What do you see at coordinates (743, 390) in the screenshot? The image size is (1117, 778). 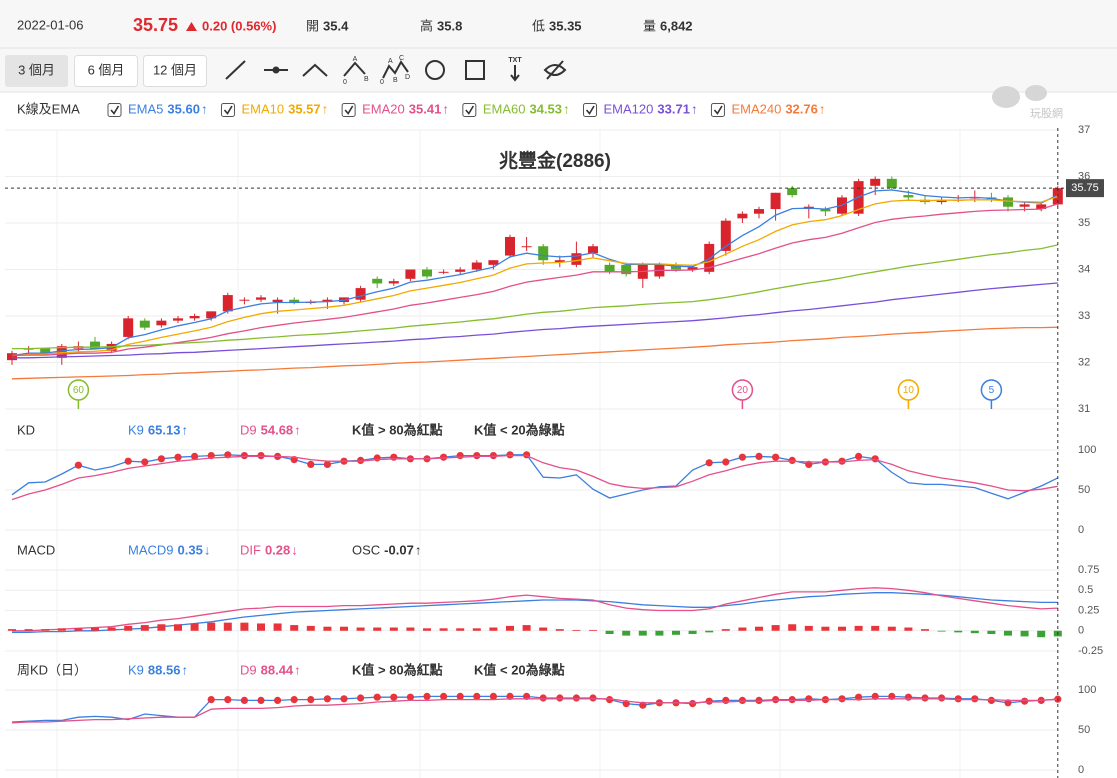 I see `annotation-label: 20` at bounding box center [743, 390].